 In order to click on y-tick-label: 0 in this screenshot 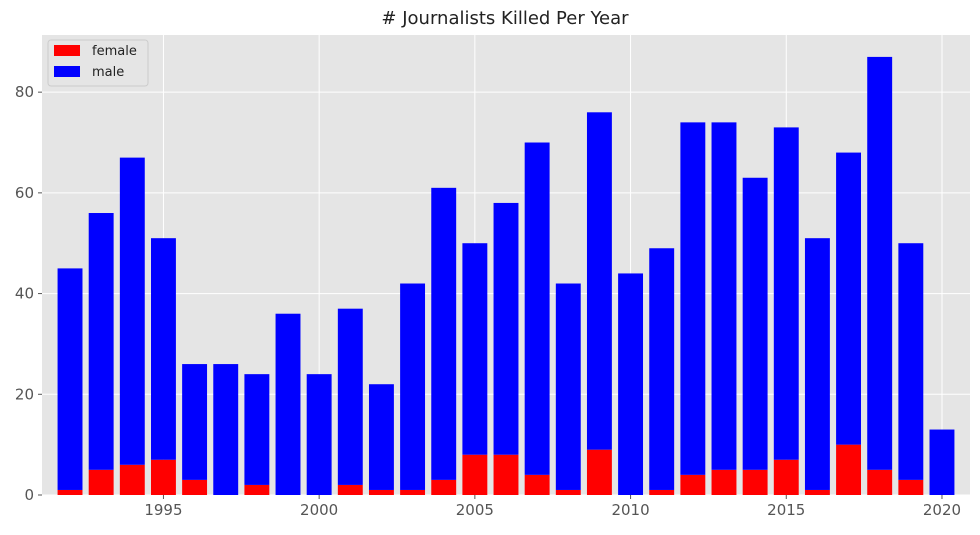, I will do `click(29, 495)`.